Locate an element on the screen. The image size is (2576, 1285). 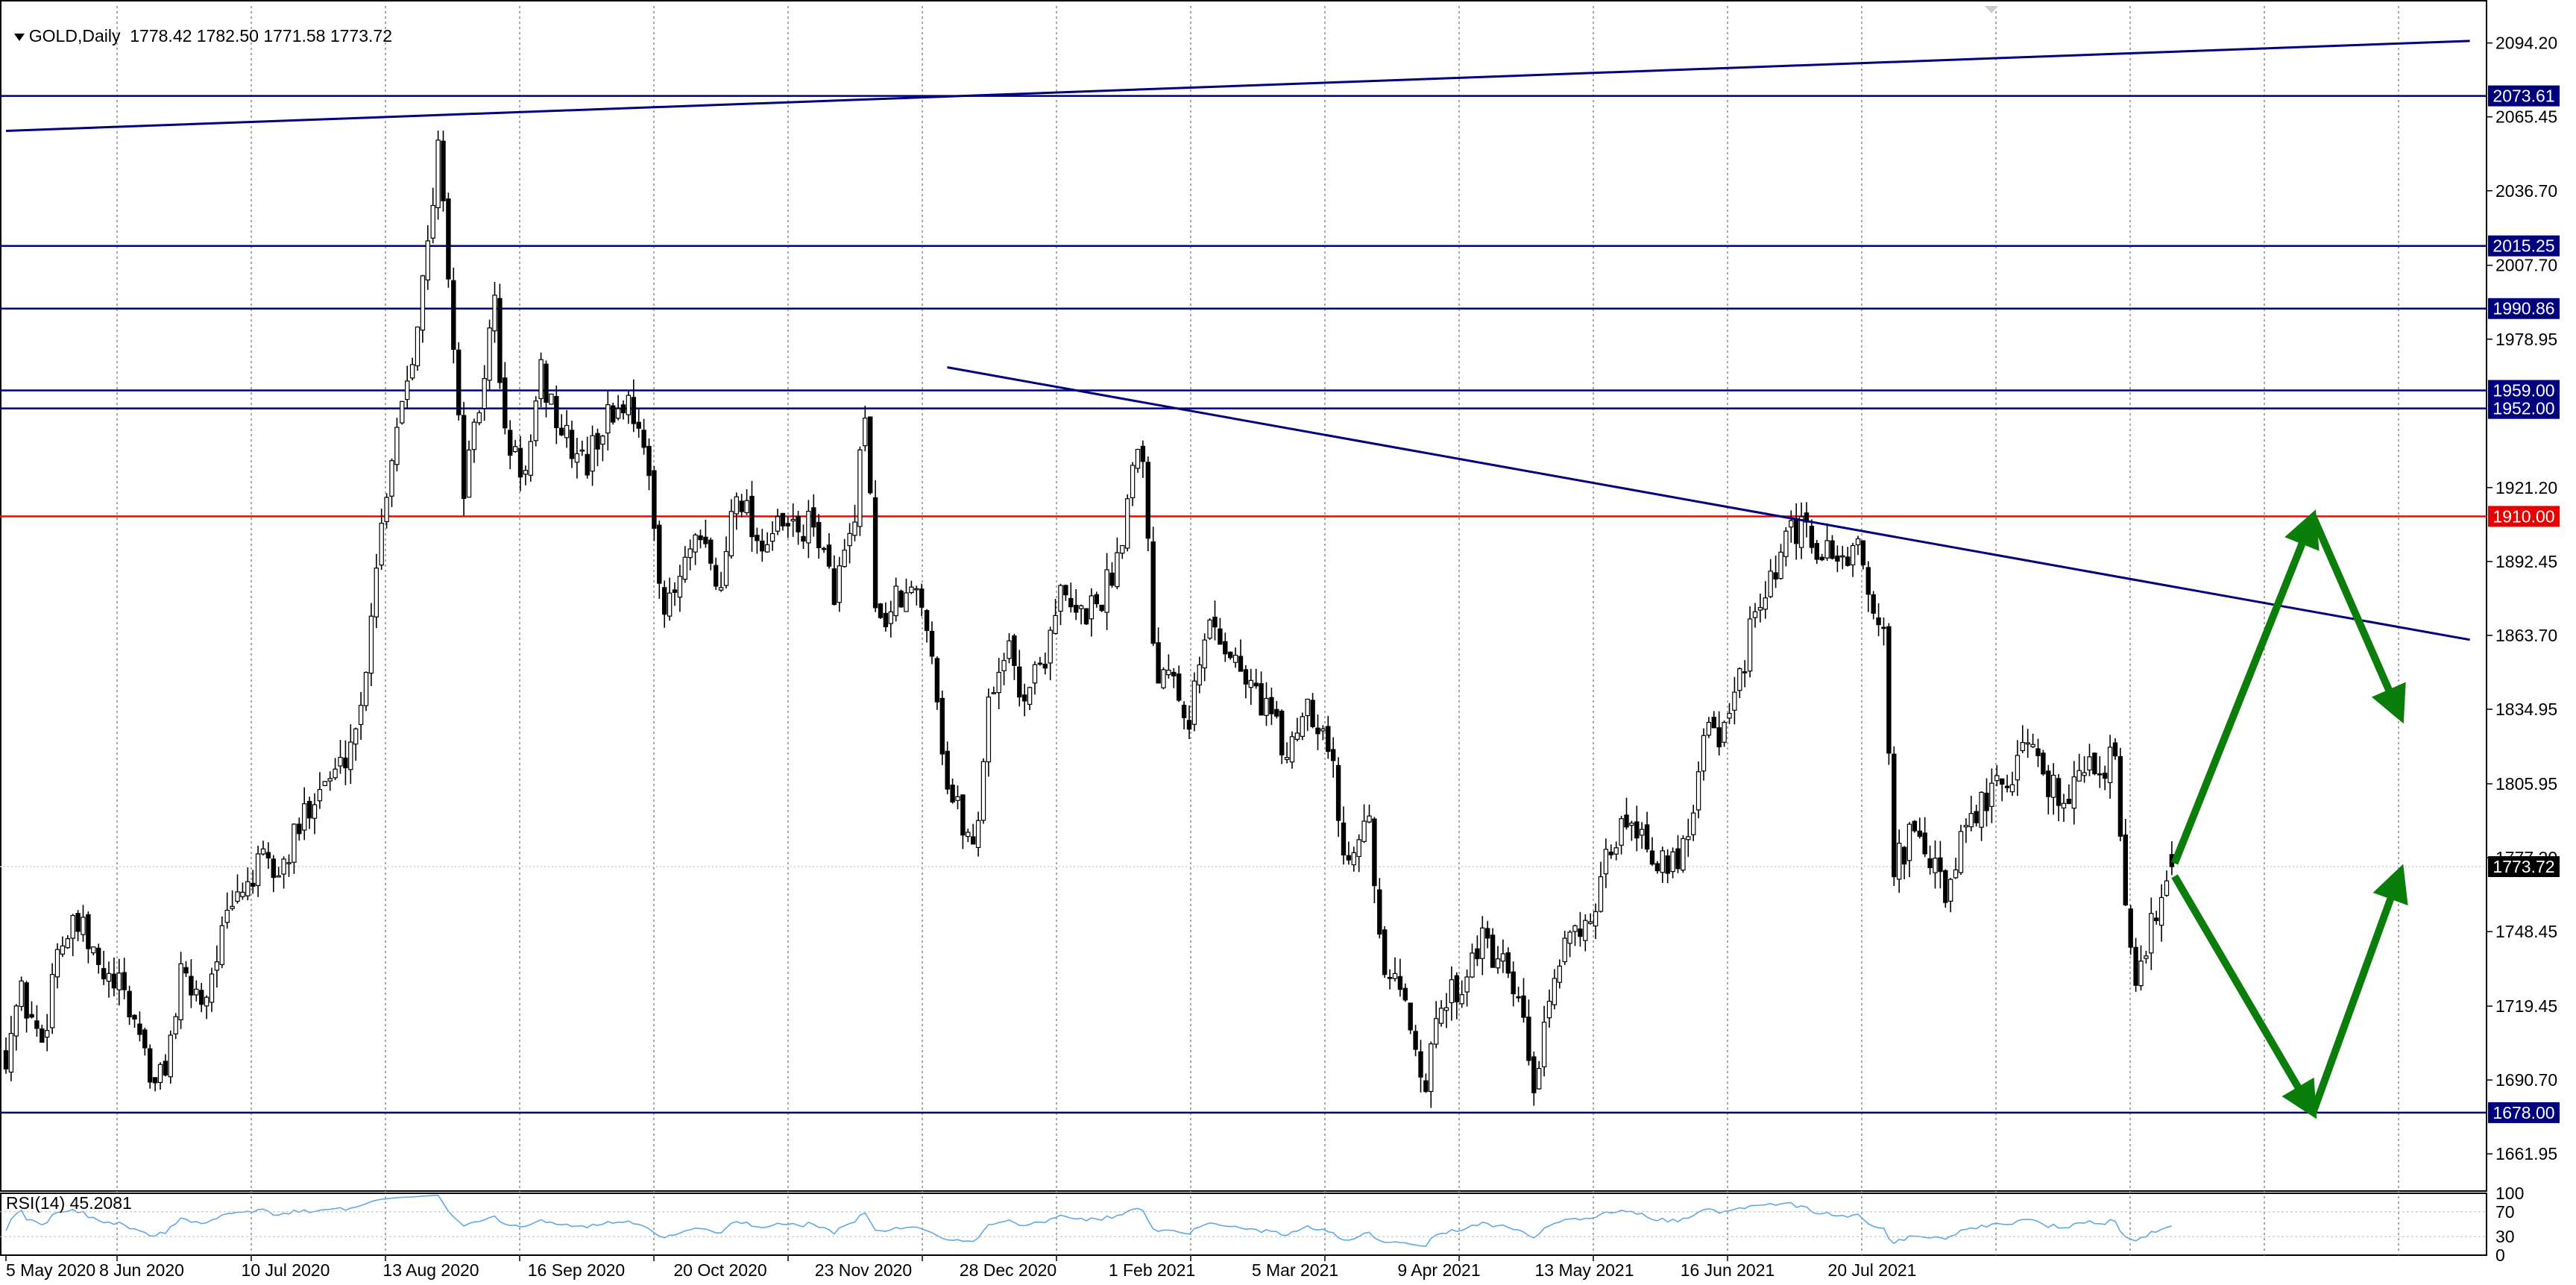
symbol-label: GOLD,Daily is located at coordinates (74, 35).